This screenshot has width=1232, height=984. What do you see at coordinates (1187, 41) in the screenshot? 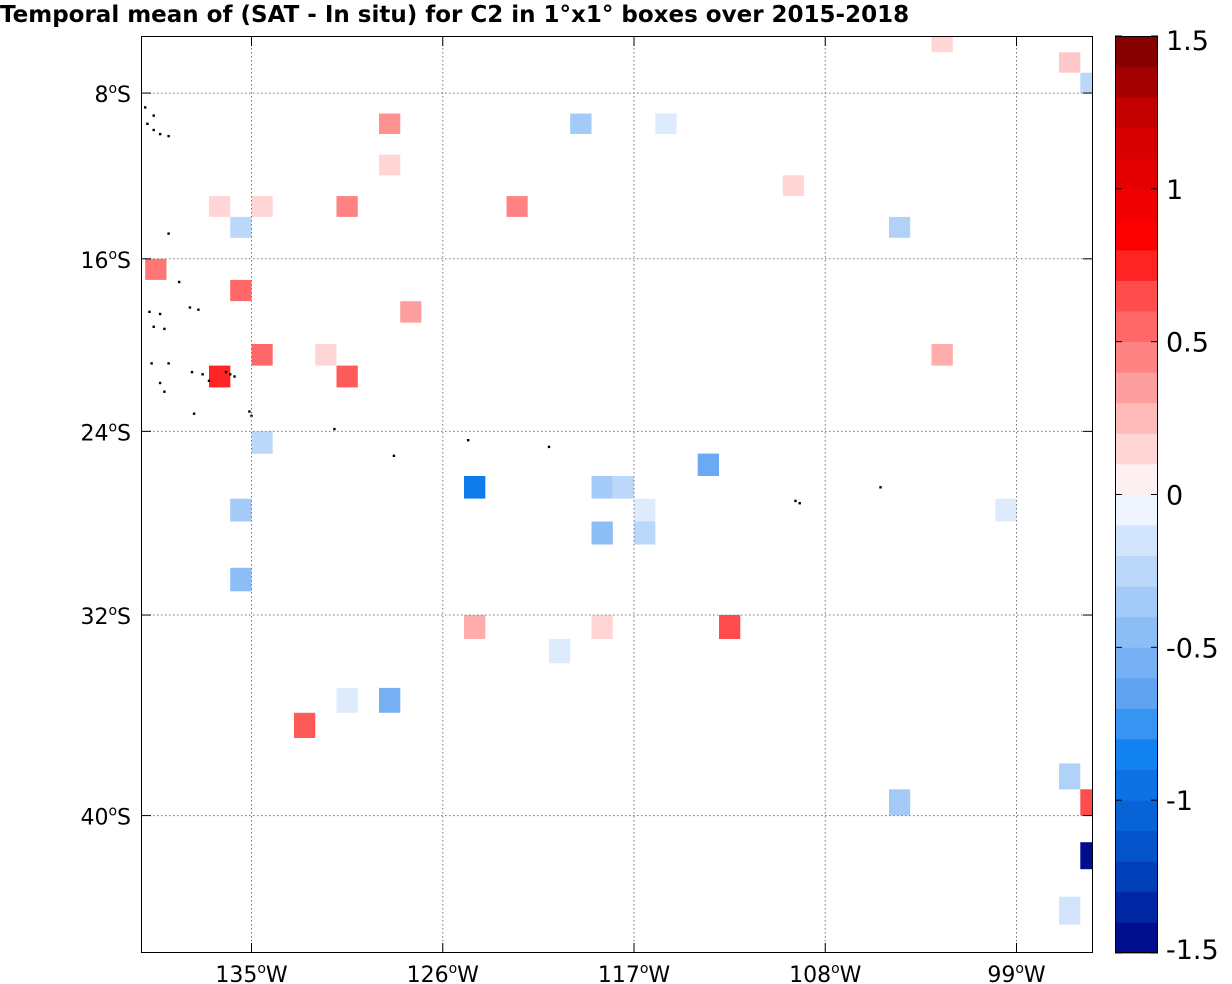
I see `colorbar-tick-label: 1.5` at bounding box center [1187, 41].